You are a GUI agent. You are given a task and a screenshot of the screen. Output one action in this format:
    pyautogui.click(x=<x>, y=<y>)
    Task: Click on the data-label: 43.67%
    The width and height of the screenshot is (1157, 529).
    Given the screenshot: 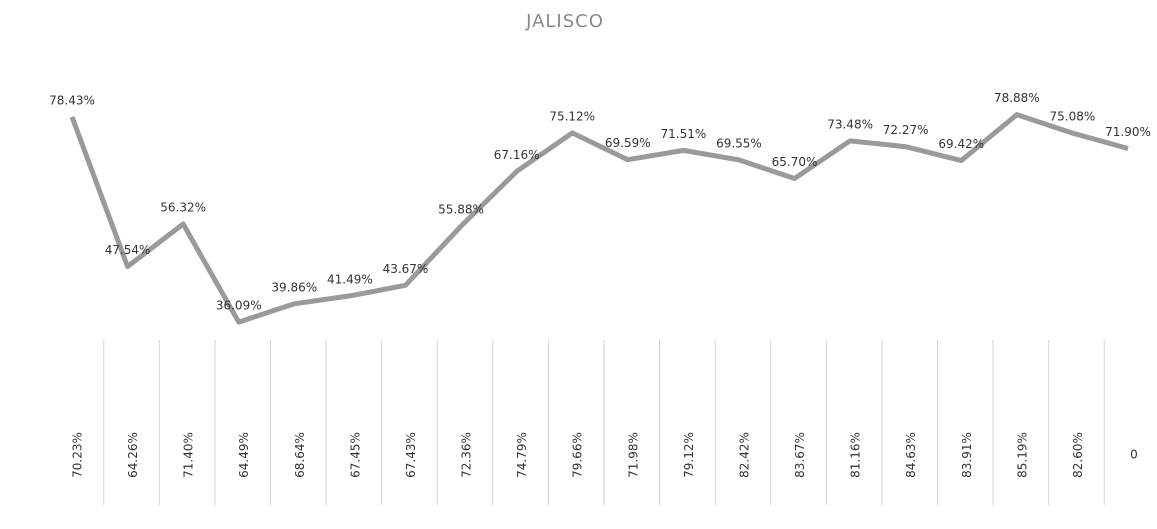 What is the action you would take?
    pyautogui.click(x=406, y=269)
    